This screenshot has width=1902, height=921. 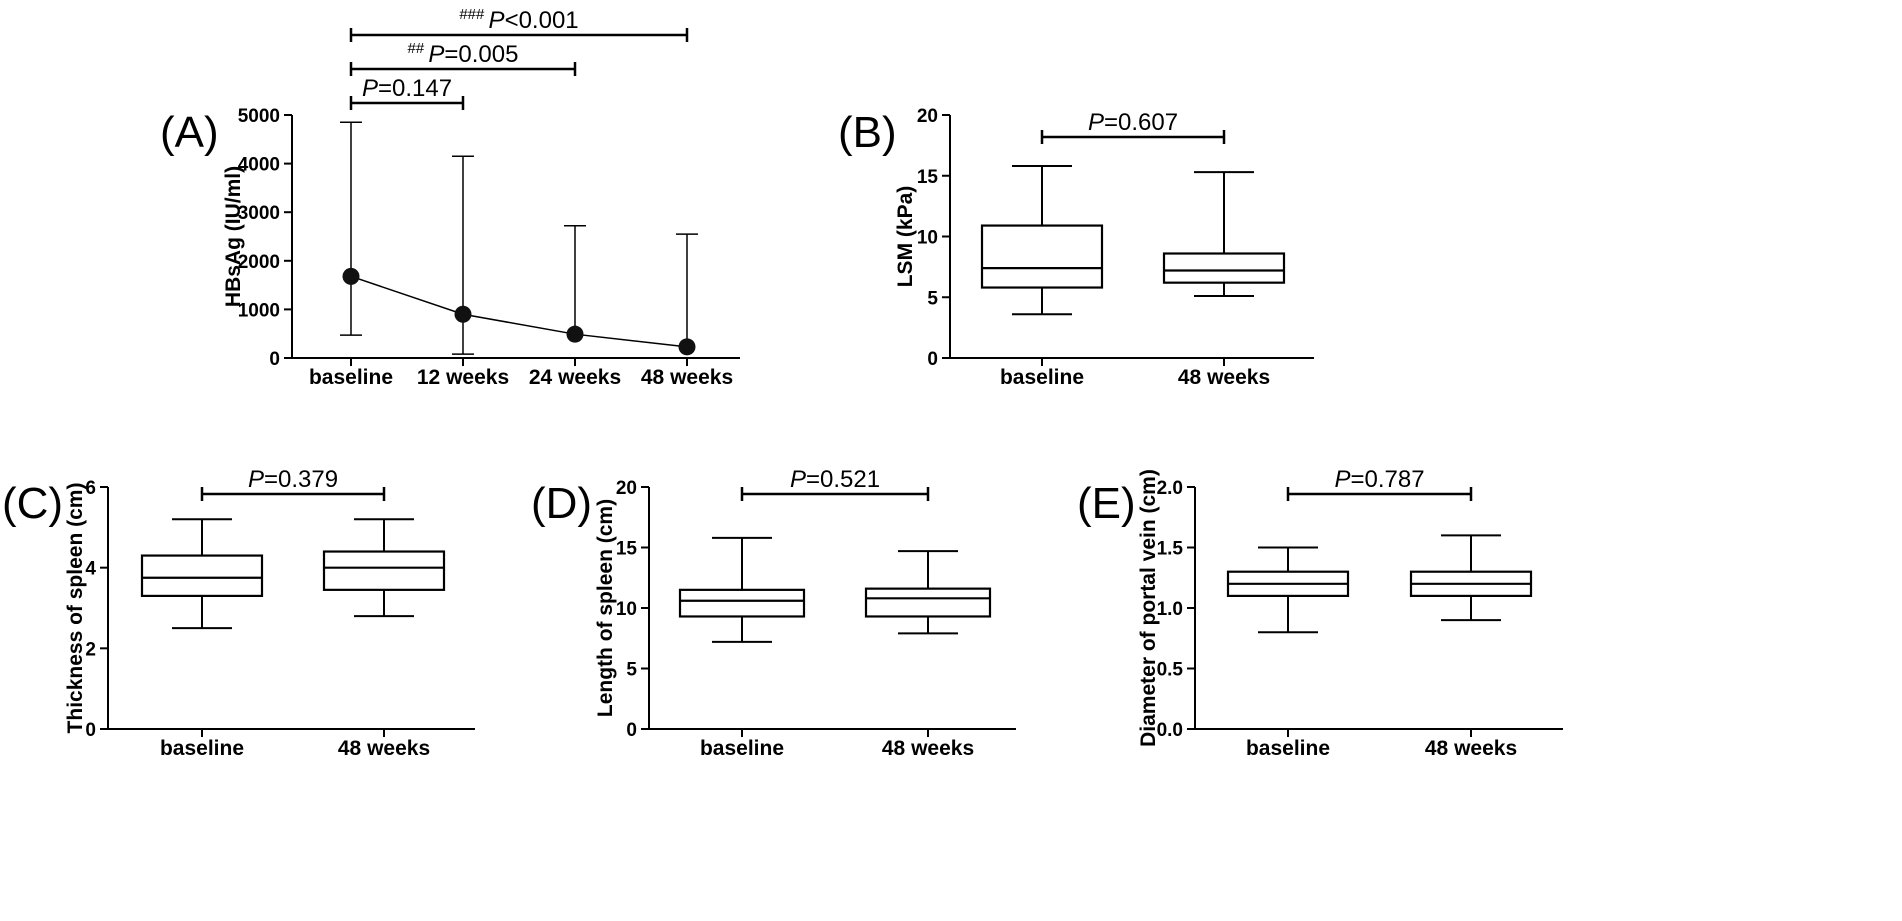 I want to click on y-tick-label: 1.5, so click(x=1170, y=549).